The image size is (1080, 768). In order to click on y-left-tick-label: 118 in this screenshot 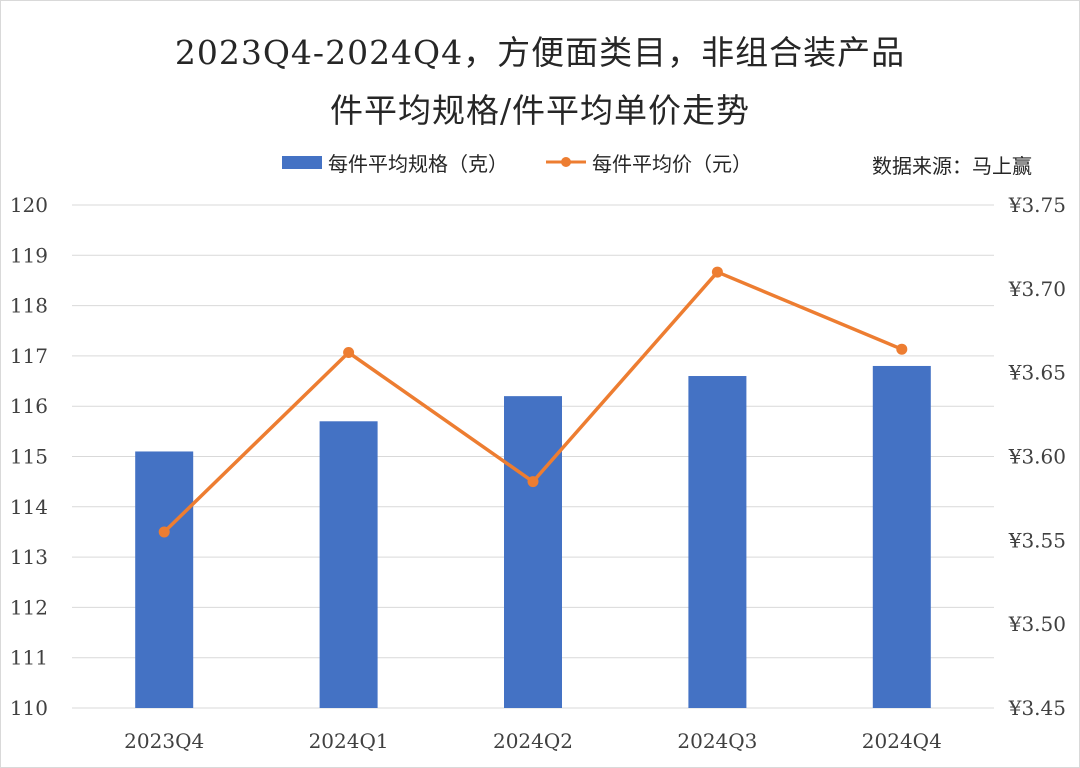, I will do `click(29, 306)`.